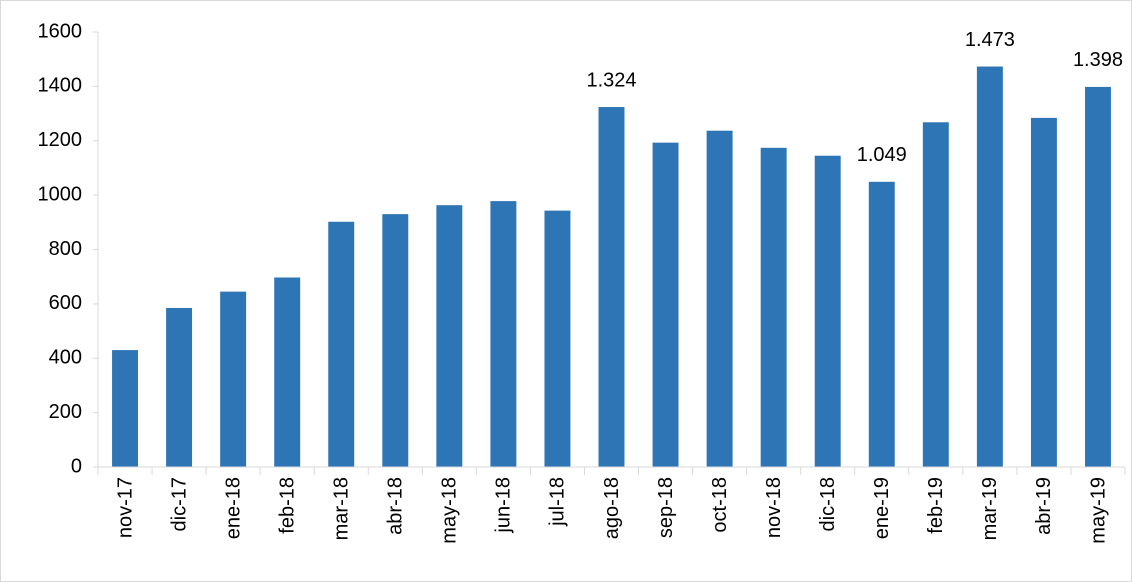 The image size is (1132, 582). I want to click on y-tick-label: 1600, so click(60, 31).